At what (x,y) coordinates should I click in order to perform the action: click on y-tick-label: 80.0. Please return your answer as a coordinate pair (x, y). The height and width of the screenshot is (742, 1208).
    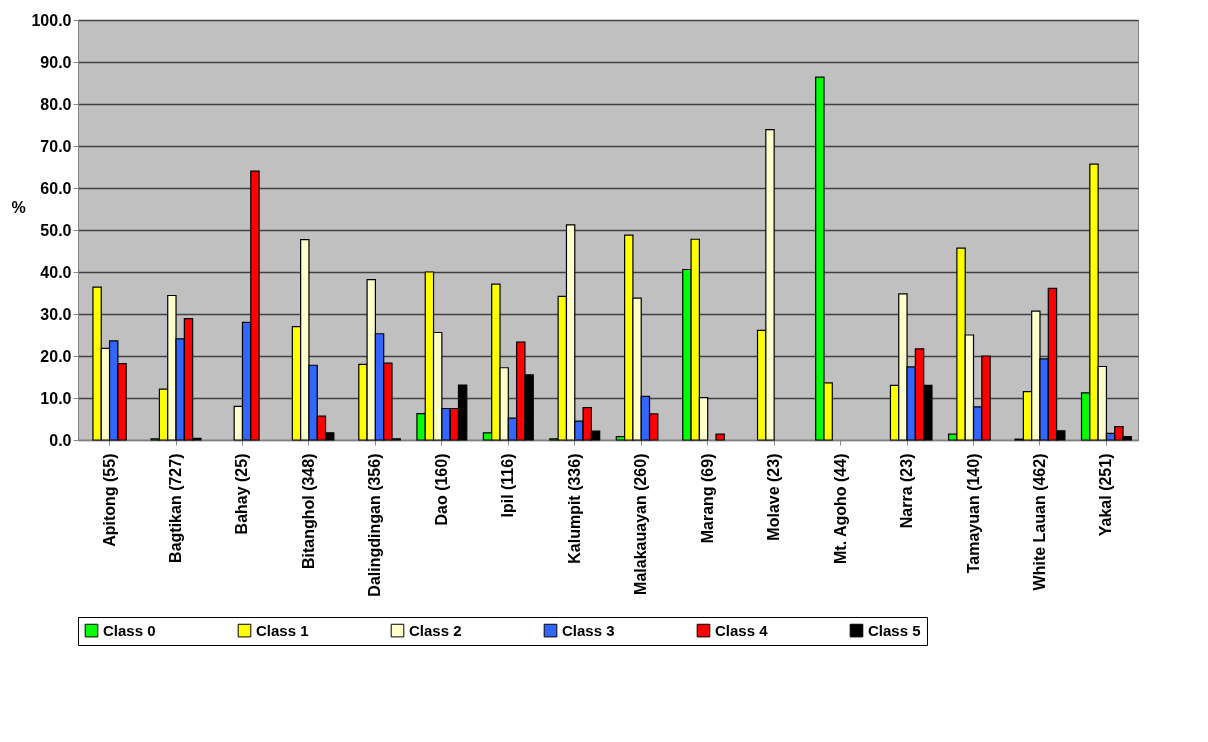
    Looking at the image, I should click on (56, 104).